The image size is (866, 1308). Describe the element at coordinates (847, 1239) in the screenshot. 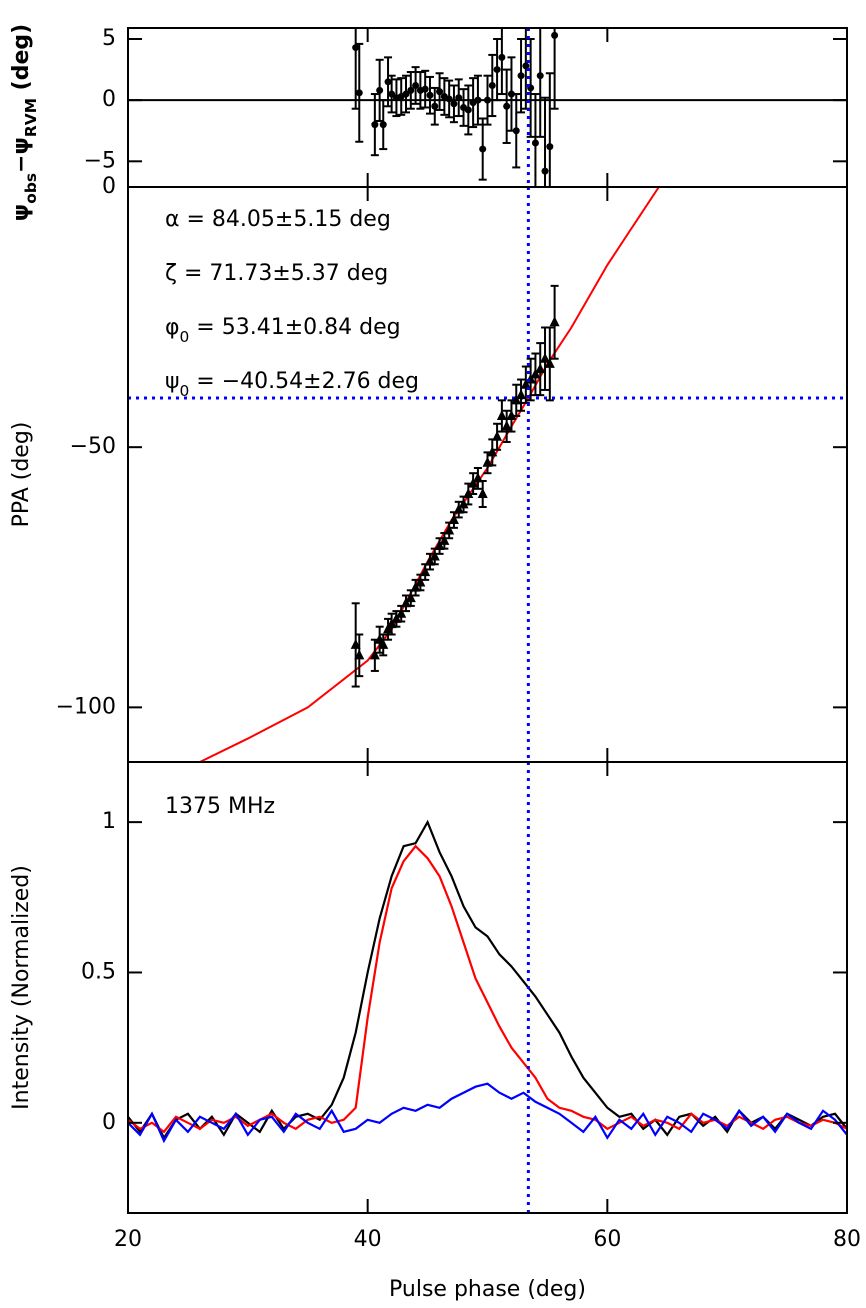

I see `x-tick-label: 80` at that location.